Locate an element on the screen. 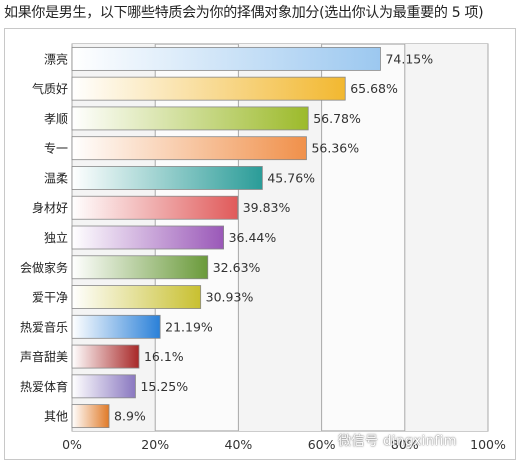  x-tick-label: 60% is located at coordinates (322, 444).